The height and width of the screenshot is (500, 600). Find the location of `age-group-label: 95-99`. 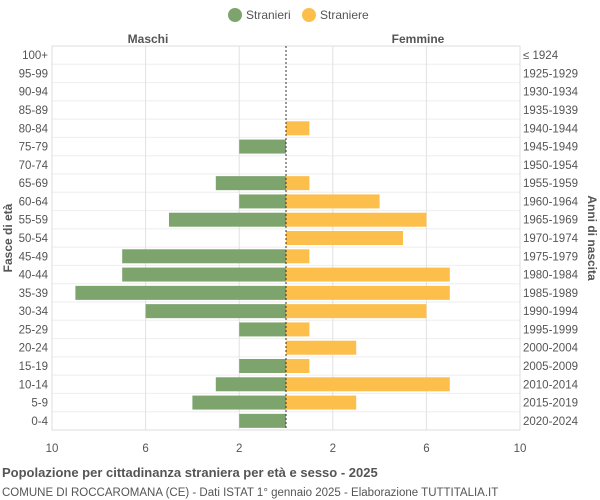

age-group-label: 95-99 is located at coordinates (33, 74).